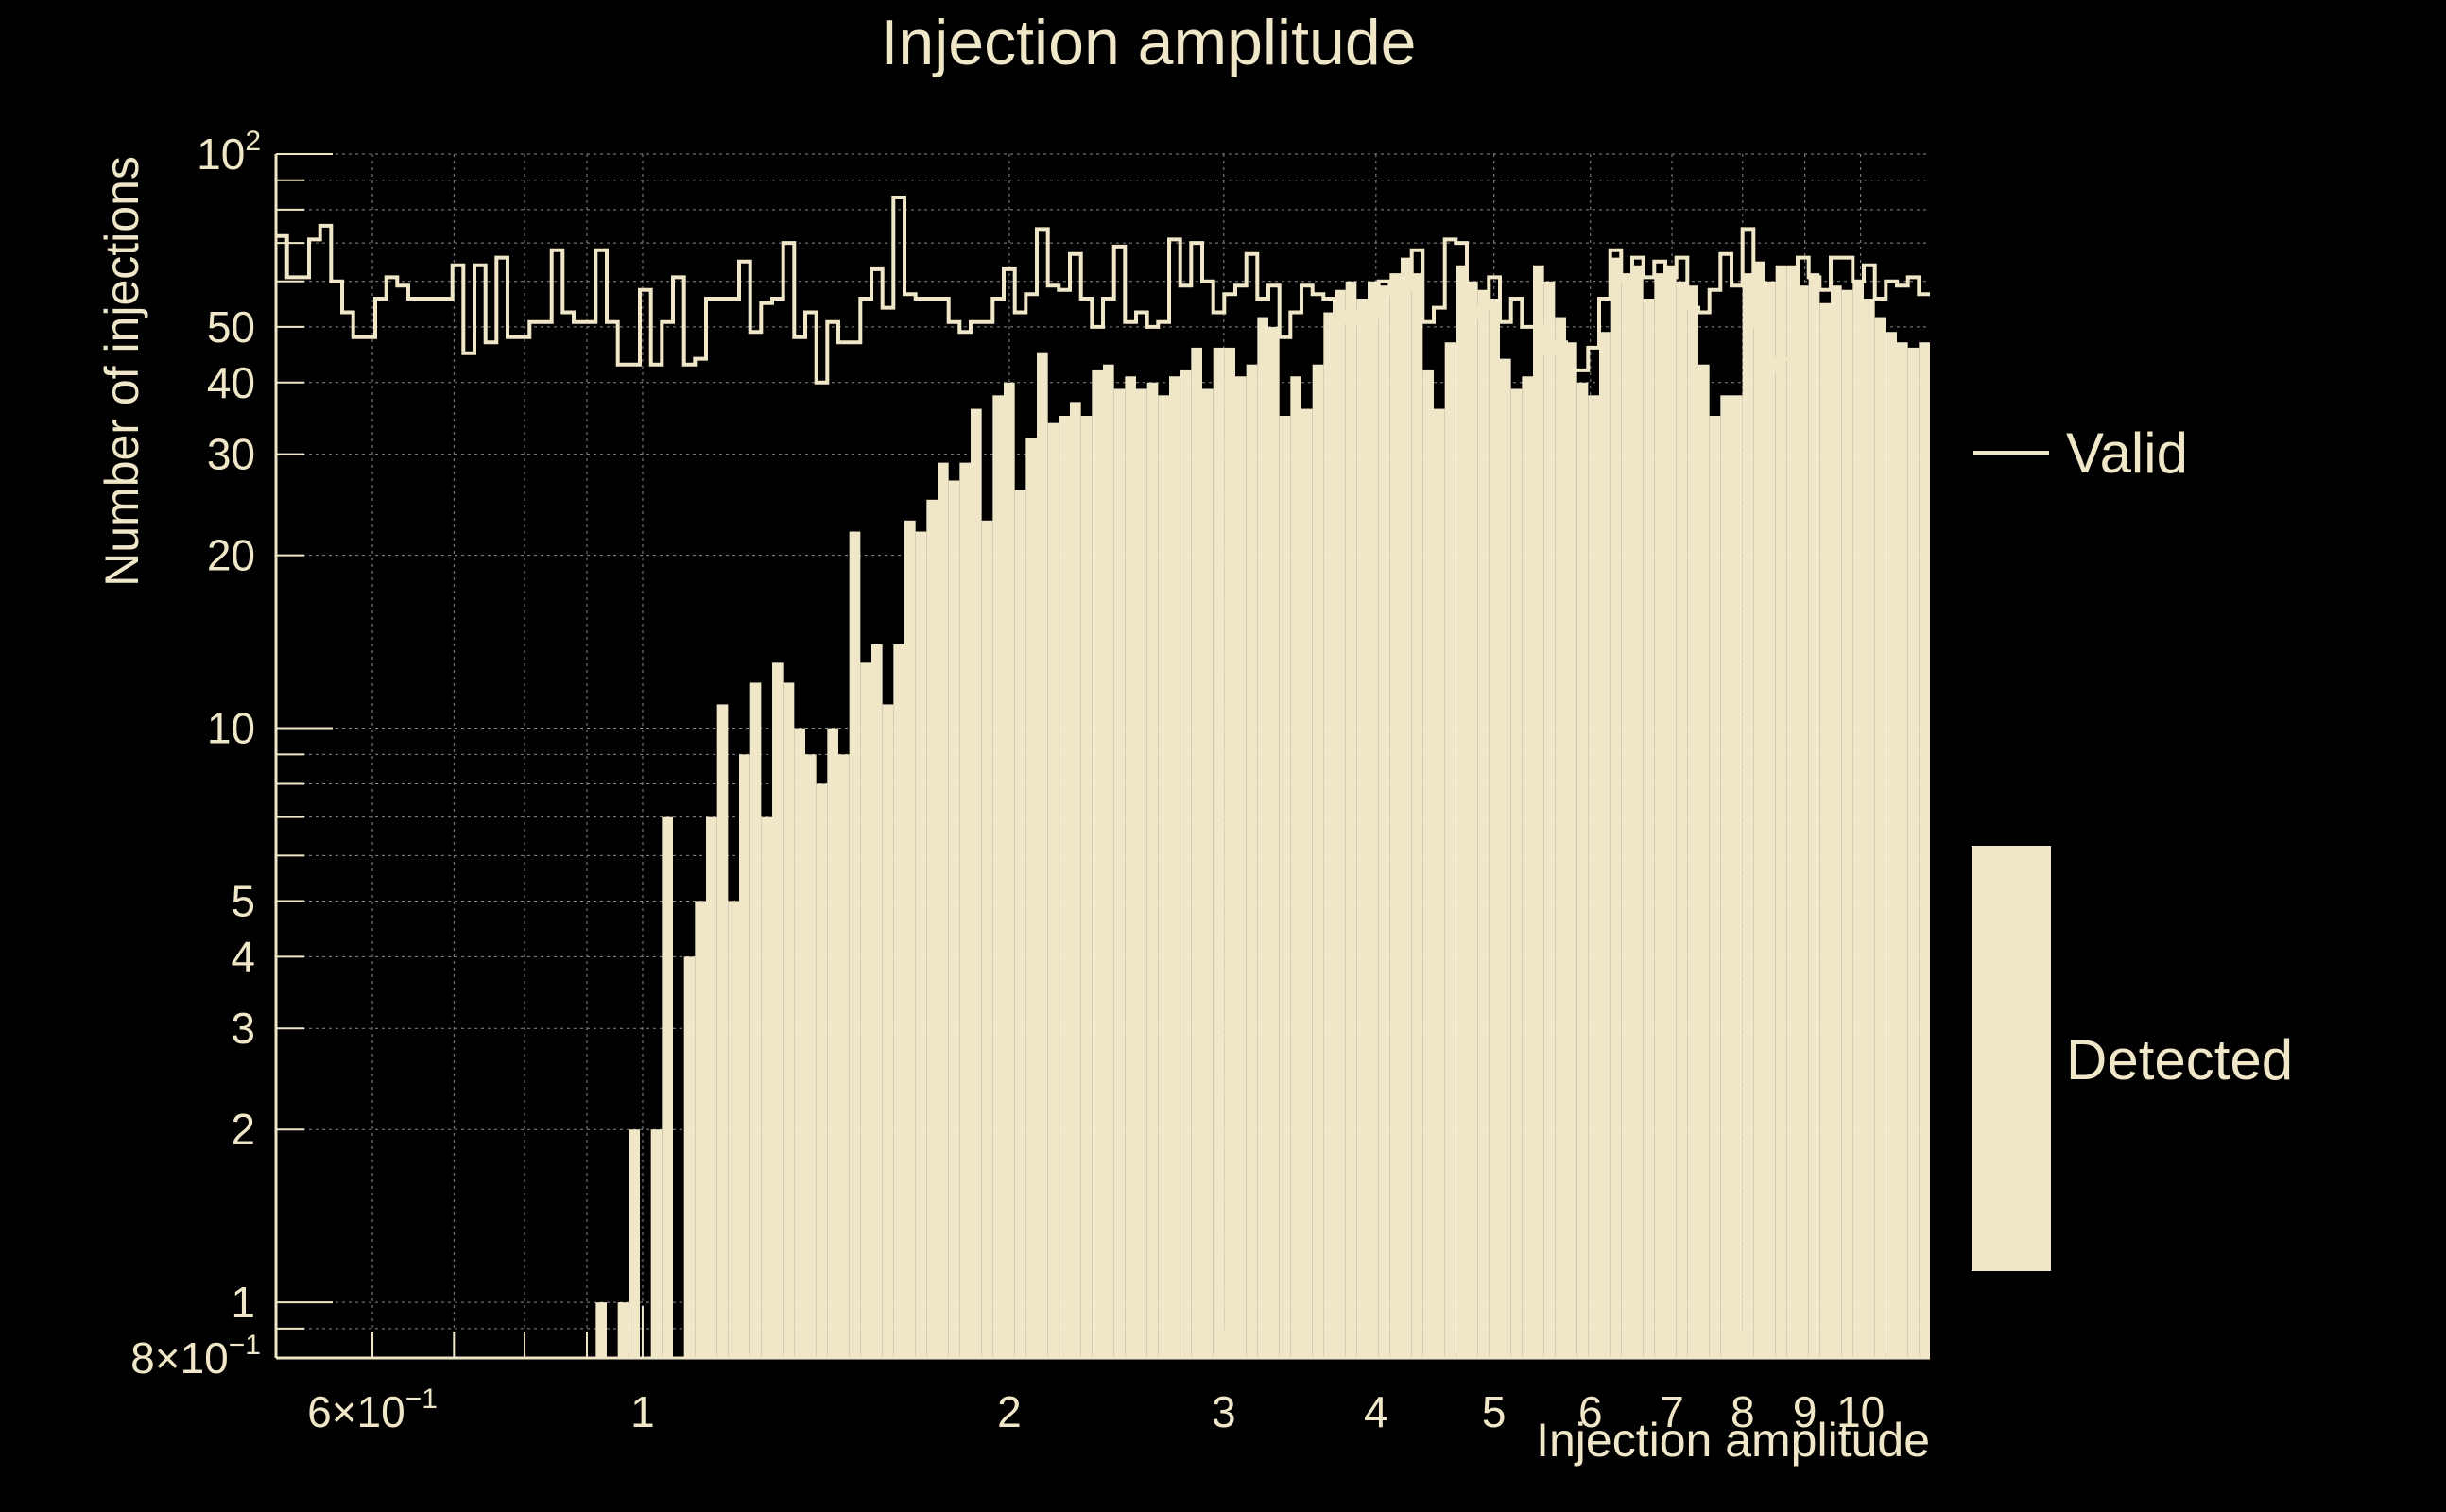  What do you see at coordinates (231, 555) in the screenshot?
I see `y-tick-label: 20` at bounding box center [231, 555].